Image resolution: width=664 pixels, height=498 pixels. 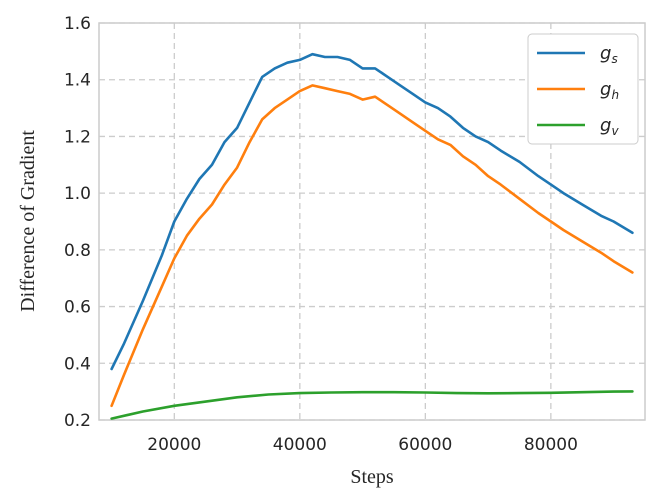 I want to click on x-tick-label: 80000, so click(x=551, y=445).